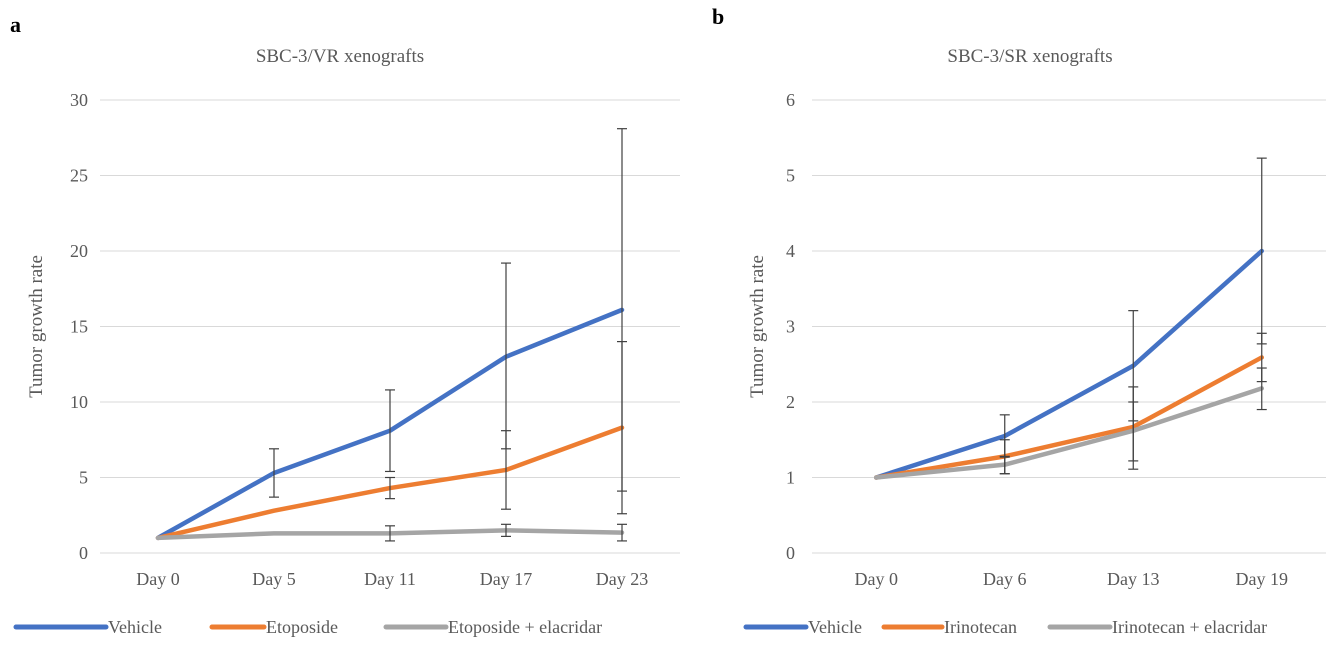 The image size is (1336, 652). What do you see at coordinates (1029, 56) in the screenshot?
I see `chart-title: SBC-3/SR xenografts` at bounding box center [1029, 56].